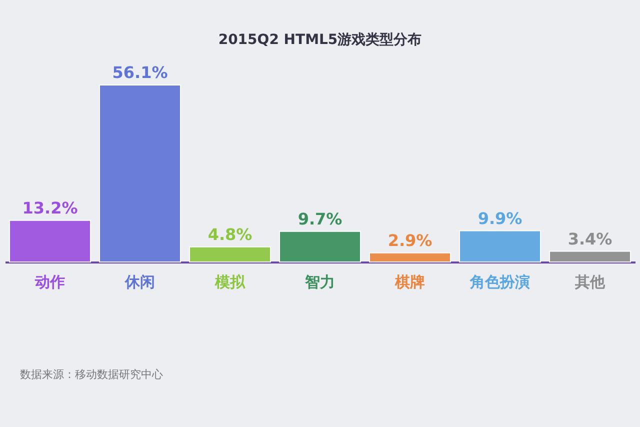  What do you see at coordinates (319, 282) in the screenshot?
I see `x-tick-label: 智力` at bounding box center [319, 282].